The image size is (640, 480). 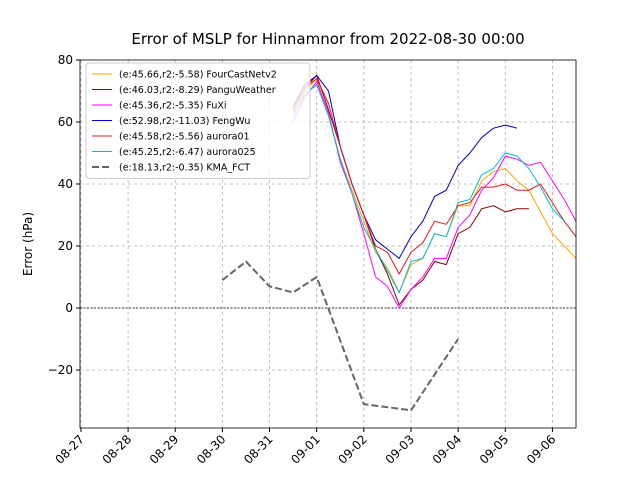 What do you see at coordinates (65, 246) in the screenshot?
I see `y-tick-label: 20` at bounding box center [65, 246].